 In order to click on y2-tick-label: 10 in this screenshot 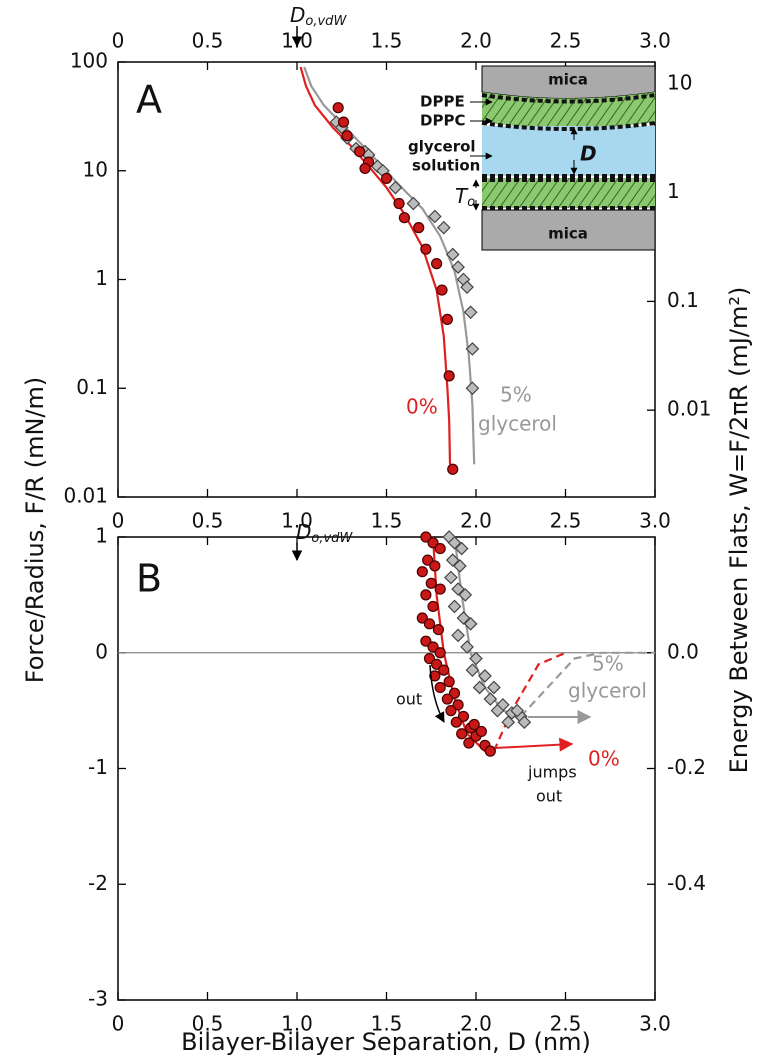, I will do `click(679, 82)`.